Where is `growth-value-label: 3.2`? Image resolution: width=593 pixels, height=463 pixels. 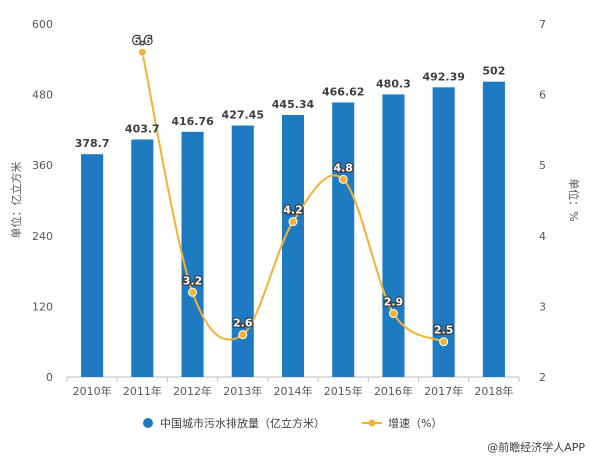
growth-value-label: 3.2 is located at coordinates (193, 280).